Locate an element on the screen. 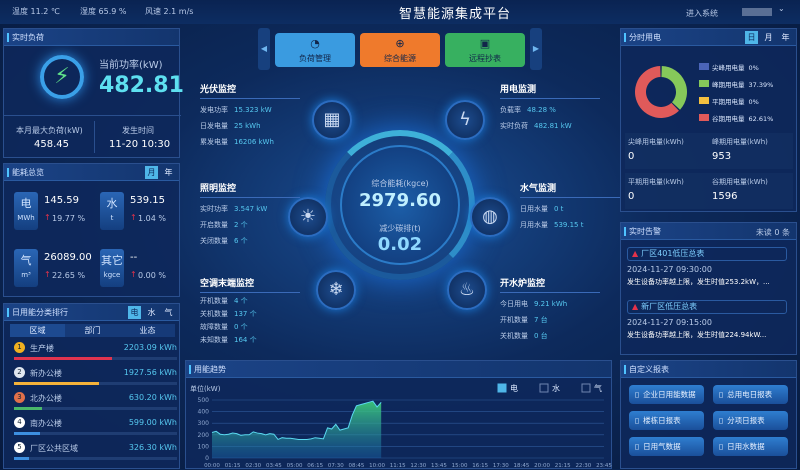 The width and height of the screenshot is (800, 470). x-tick-label: 03:45 is located at coordinates (274, 466).